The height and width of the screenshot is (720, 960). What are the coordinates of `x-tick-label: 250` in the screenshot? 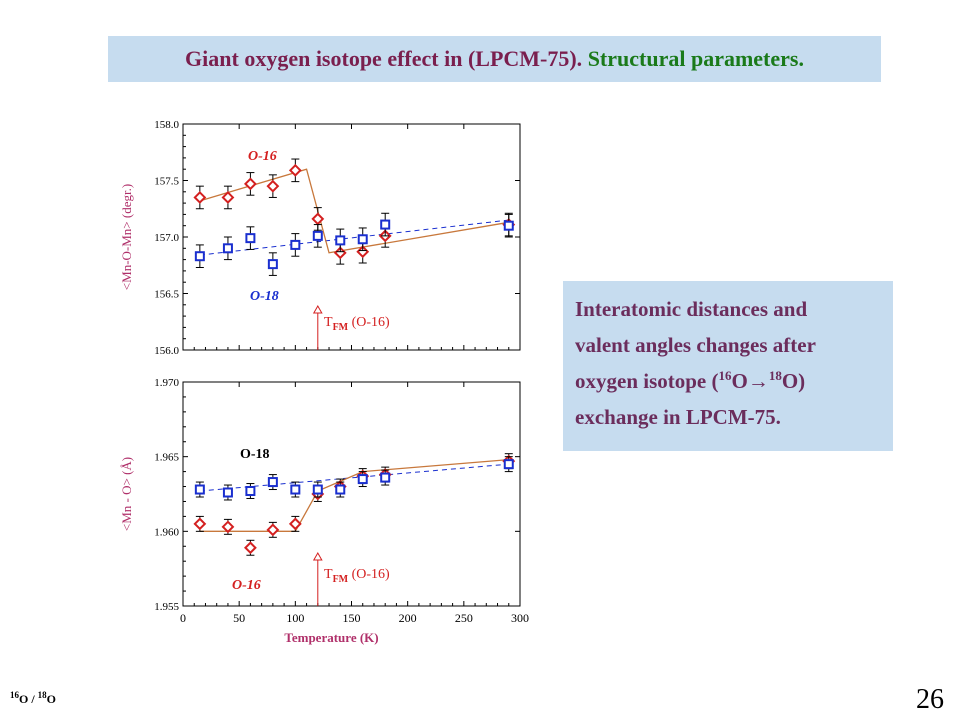 It's located at (464, 618).